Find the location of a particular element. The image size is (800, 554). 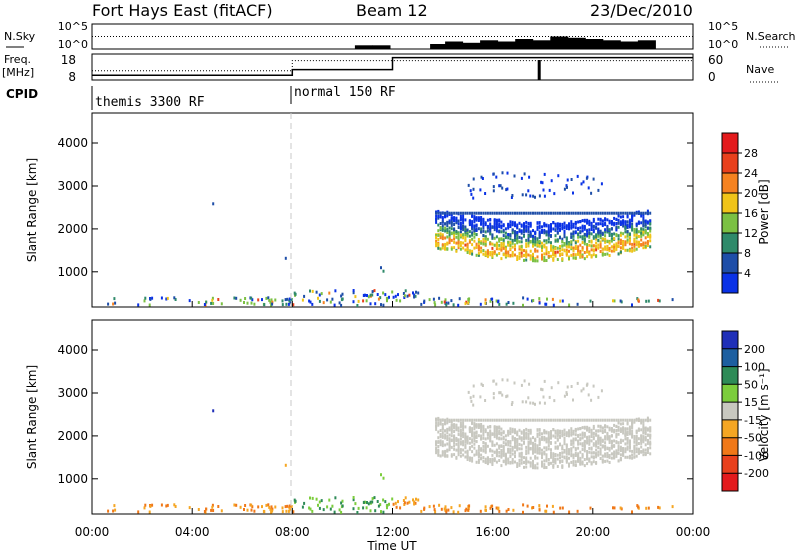

noise-search-burst is located at coordinates (594, 44).